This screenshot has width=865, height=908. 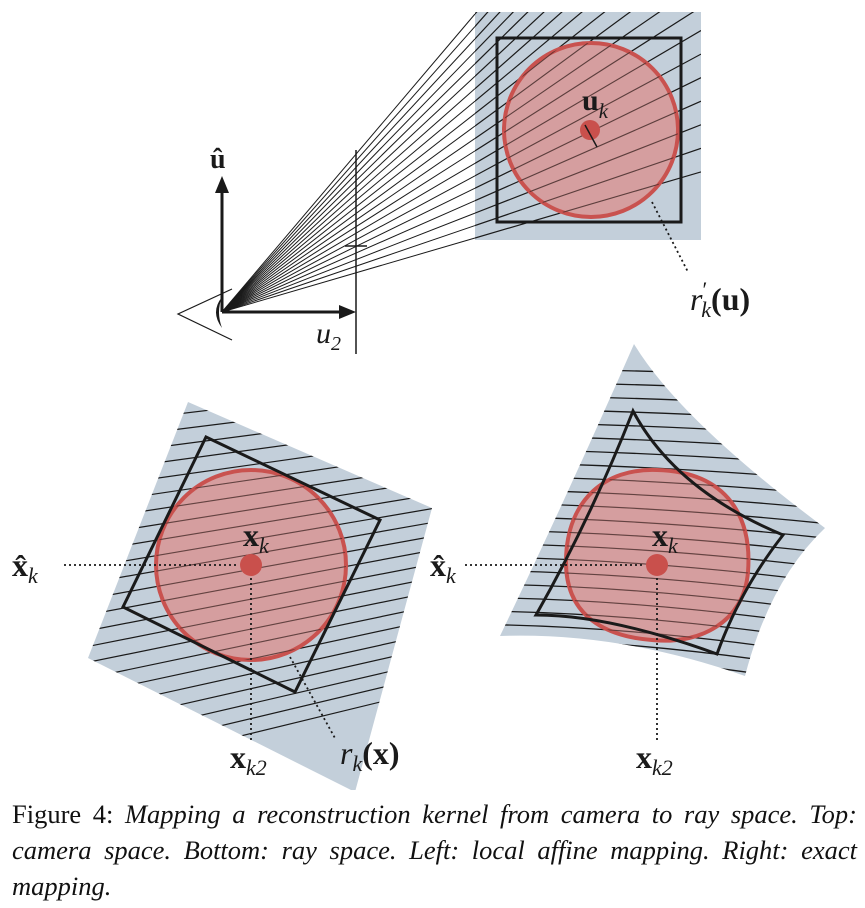 I want to click on u-hat-arrowhead, so click(x=222, y=184).